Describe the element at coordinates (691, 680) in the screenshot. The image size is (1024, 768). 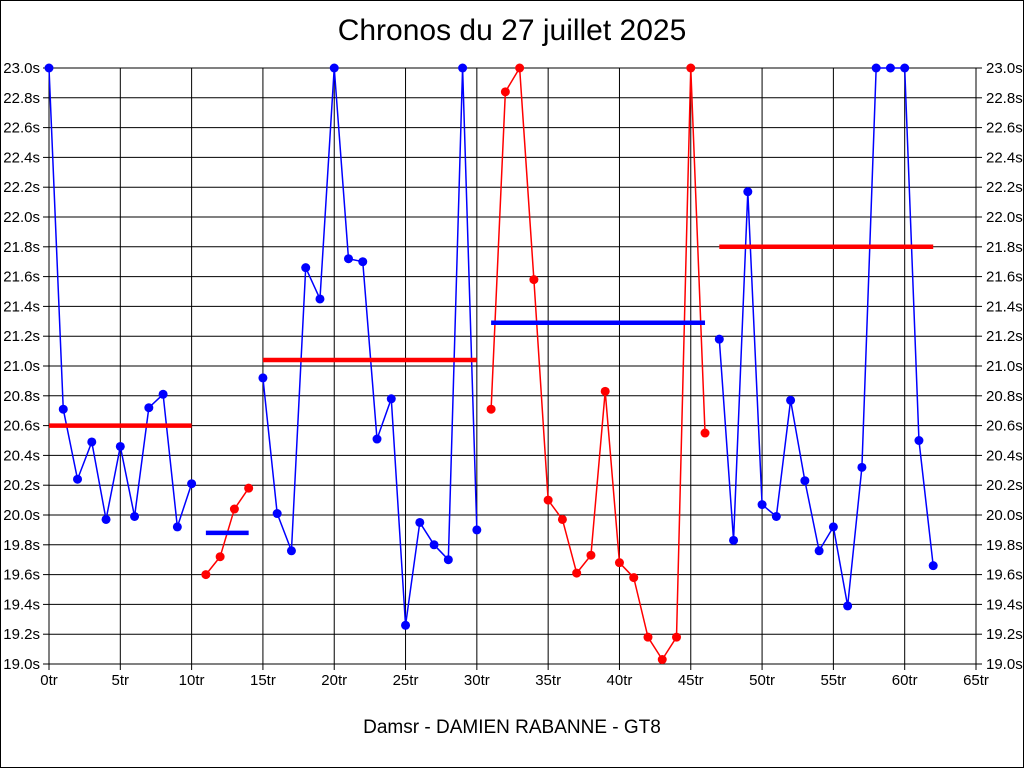
I see `x-tick-label: 45tr` at that location.